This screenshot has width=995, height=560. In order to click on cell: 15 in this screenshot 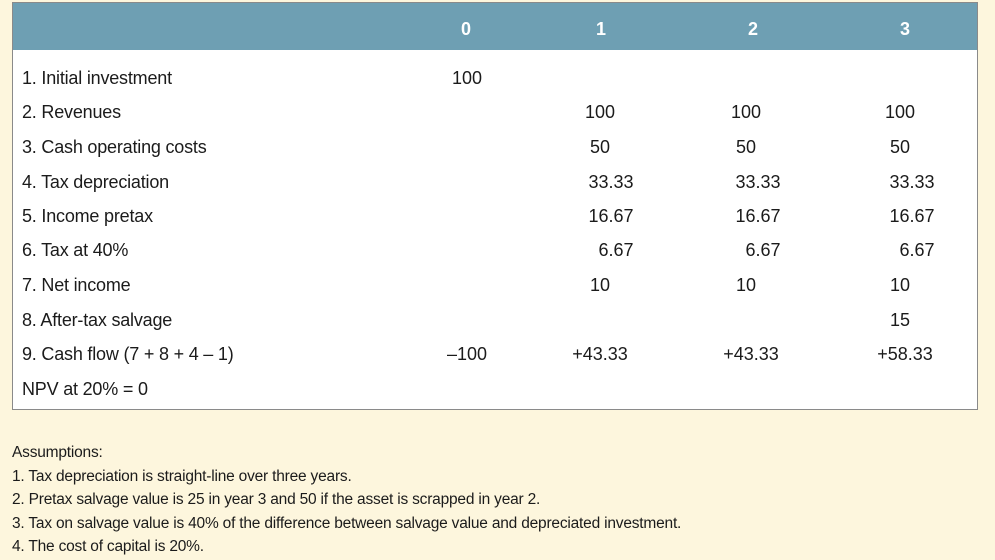, I will do `click(900, 320)`.